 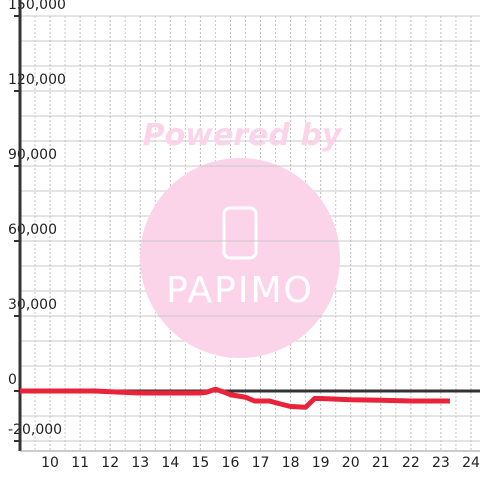 What do you see at coordinates (32, 155) in the screenshot?
I see `y-tick-label: 90,000` at bounding box center [32, 155].